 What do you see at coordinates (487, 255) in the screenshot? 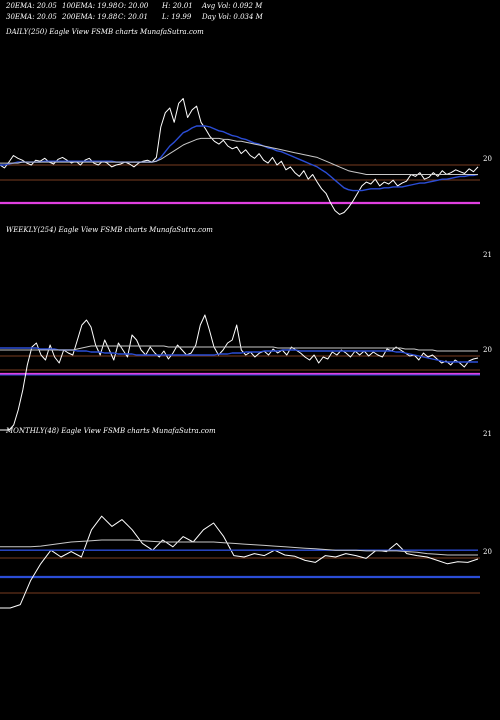
I see `daily-y-tick-21: 21` at bounding box center [487, 255].